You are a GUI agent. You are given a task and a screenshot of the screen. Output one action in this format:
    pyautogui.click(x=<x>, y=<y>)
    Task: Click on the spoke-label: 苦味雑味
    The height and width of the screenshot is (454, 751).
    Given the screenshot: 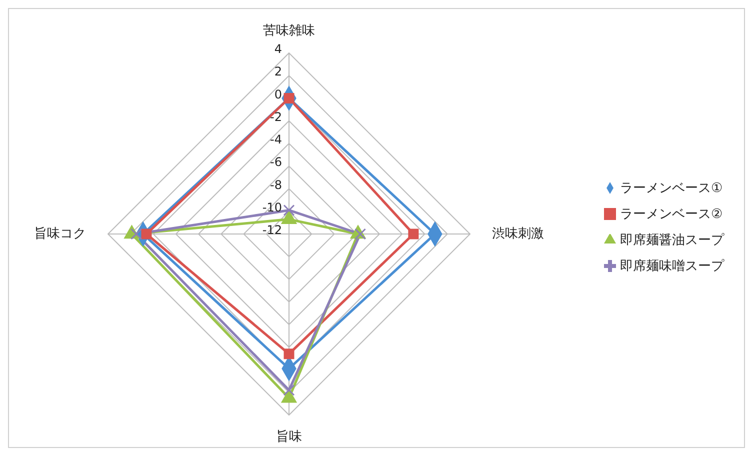 What is the action you would take?
    pyautogui.click(x=289, y=31)
    